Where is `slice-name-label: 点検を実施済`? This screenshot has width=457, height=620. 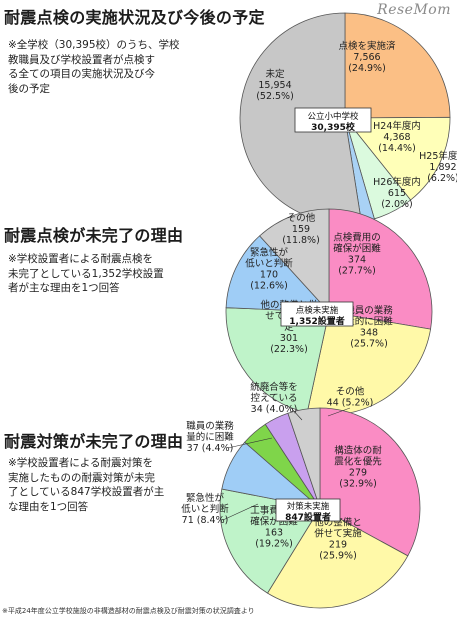 slice-name-label: 点検を実施済 is located at coordinates (367, 46).